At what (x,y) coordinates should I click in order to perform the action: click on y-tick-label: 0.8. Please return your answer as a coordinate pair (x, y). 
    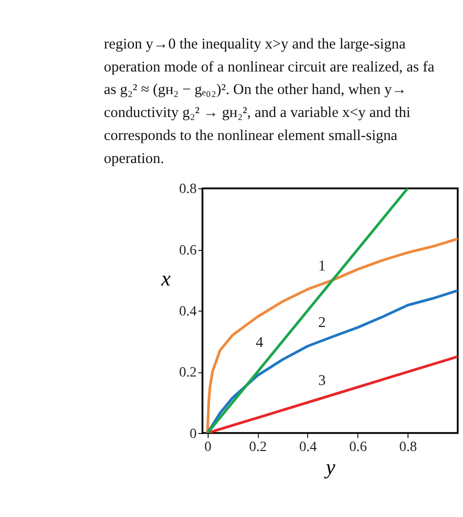
    Looking at the image, I should click on (188, 189).